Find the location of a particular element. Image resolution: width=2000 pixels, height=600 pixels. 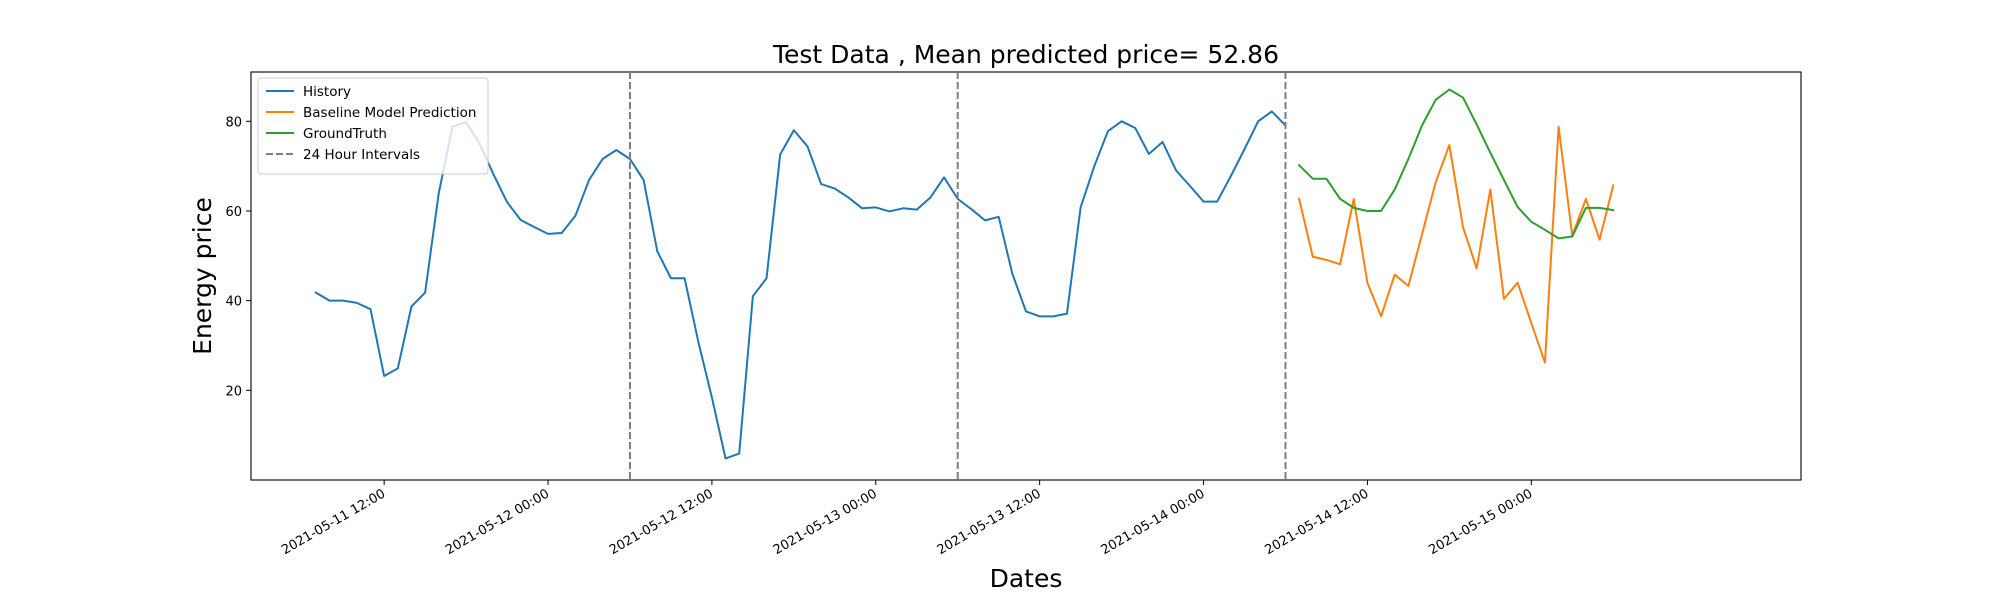

y-tick-label: 40 is located at coordinates (233, 302).